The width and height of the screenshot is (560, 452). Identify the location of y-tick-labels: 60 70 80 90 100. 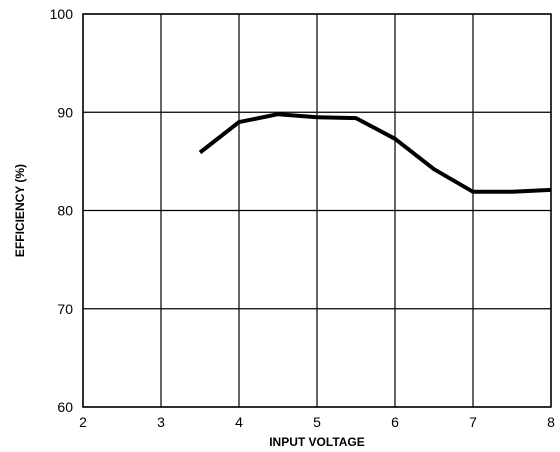
(62, 210).